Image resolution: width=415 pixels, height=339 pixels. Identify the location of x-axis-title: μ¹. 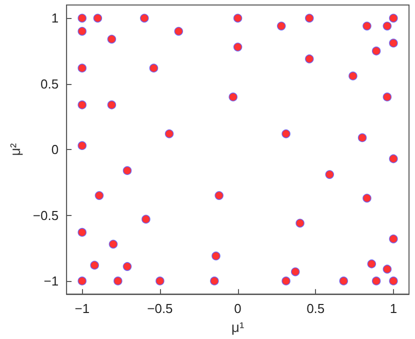
(237, 327).